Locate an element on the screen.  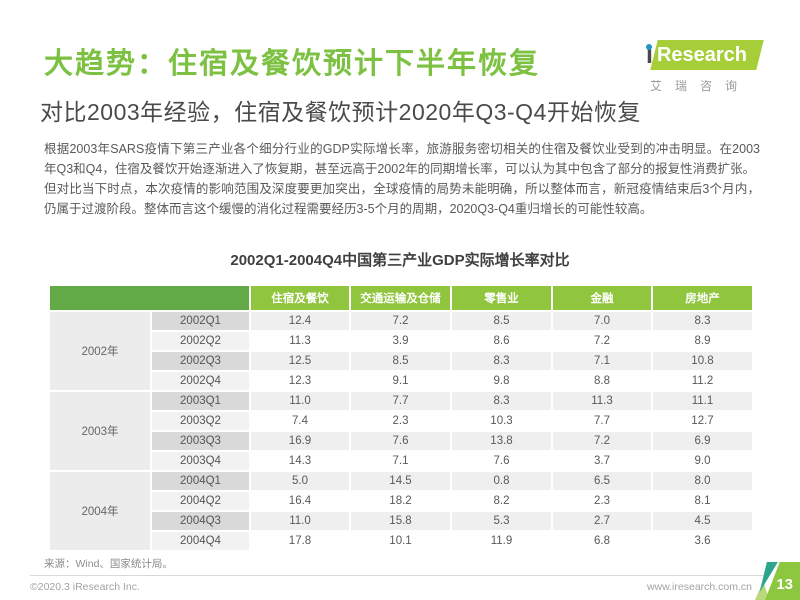
value-cell: 11.0 is located at coordinates (300, 521).